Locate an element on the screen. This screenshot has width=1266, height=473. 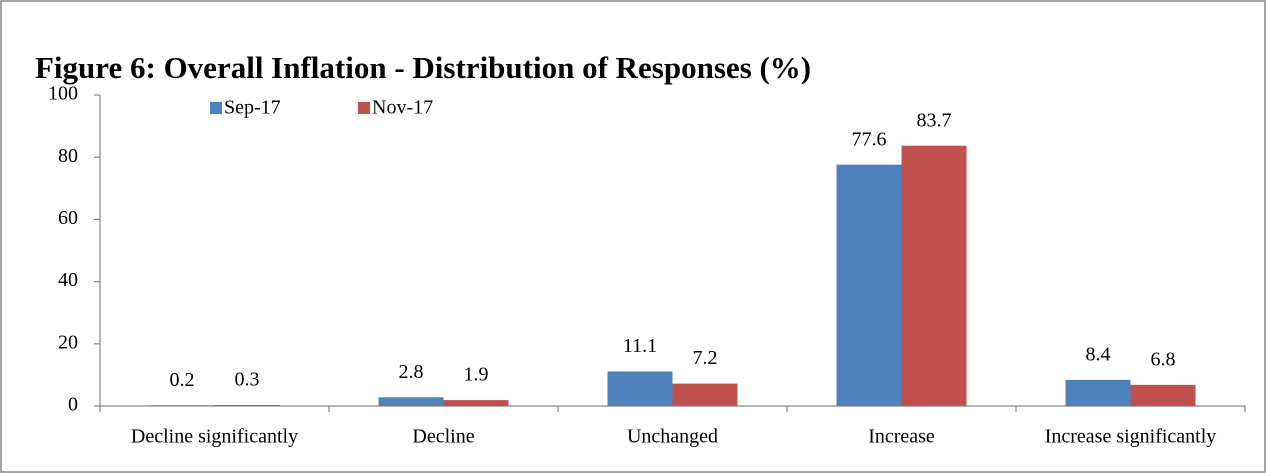
y-tick-label: 20 is located at coordinates (68, 342).